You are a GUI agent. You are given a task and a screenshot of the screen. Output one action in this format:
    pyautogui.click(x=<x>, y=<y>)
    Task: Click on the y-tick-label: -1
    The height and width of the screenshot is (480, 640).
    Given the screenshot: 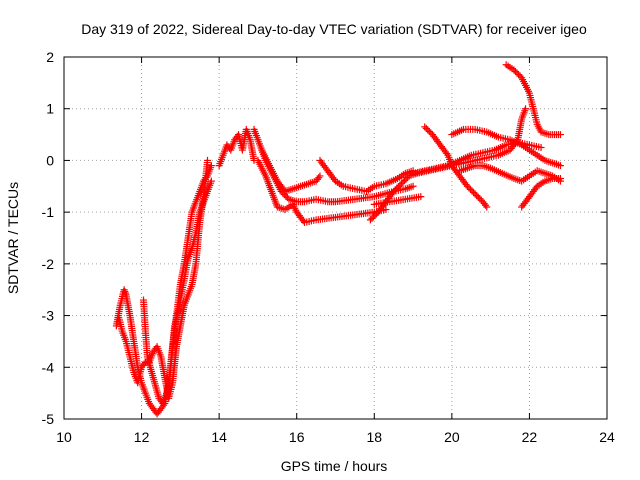 What is the action you would take?
    pyautogui.click(x=48, y=212)
    